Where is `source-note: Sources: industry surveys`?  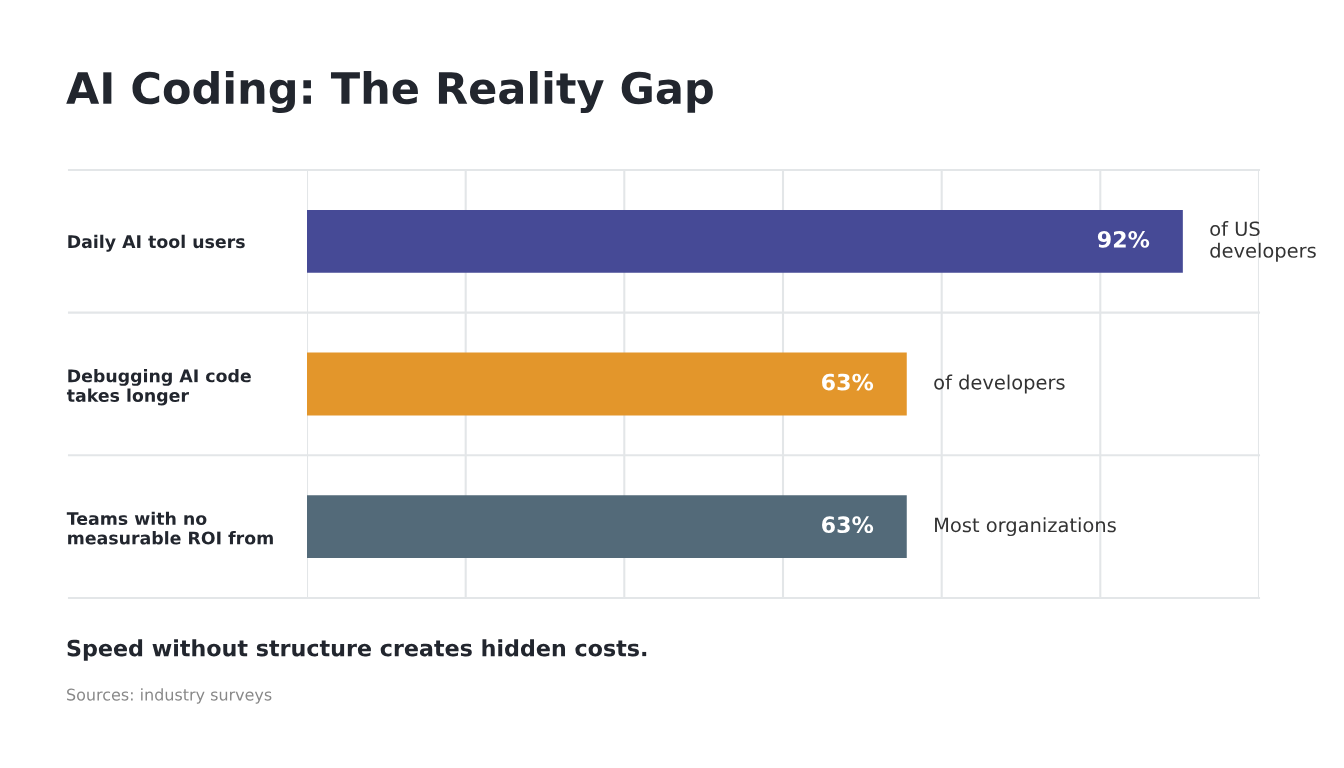
source-note: Sources: industry surveys is located at coordinates (169, 696).